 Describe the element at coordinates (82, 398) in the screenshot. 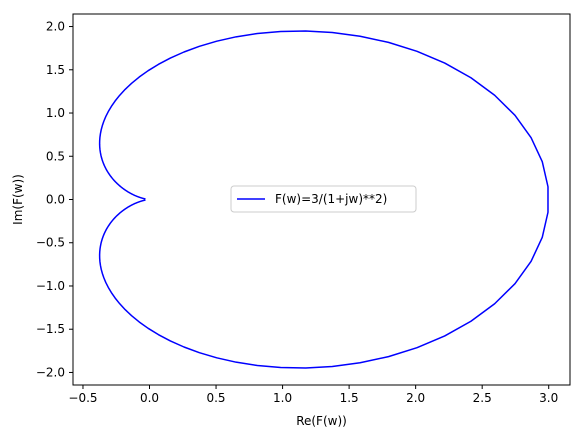

I see `x-tick-label: −0.5` at that location.